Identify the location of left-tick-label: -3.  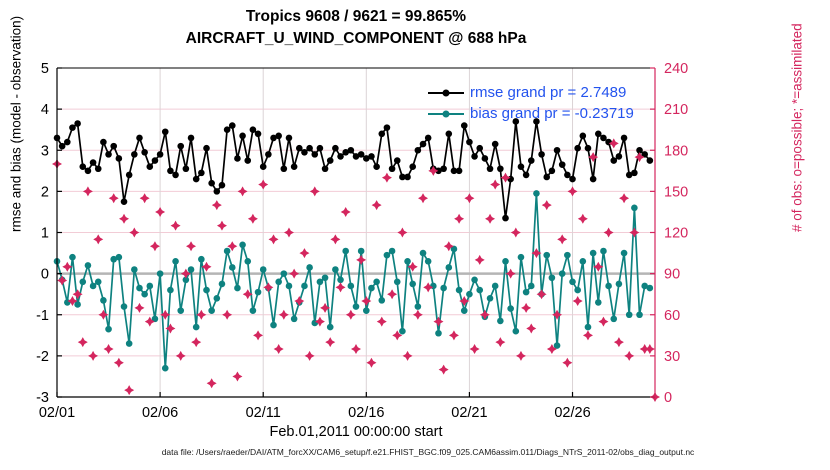
(42, 398).